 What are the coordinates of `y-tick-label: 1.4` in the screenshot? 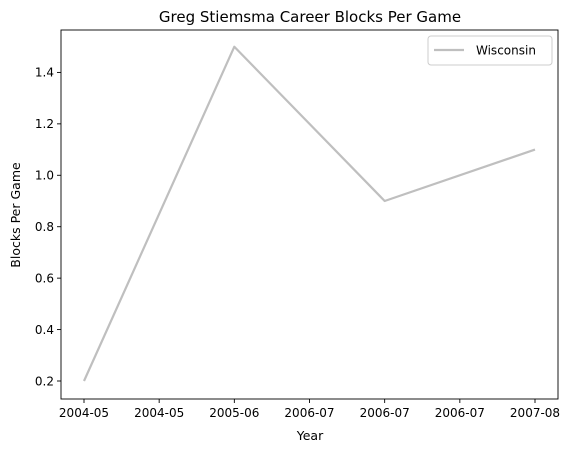 It's located at (44, 73).